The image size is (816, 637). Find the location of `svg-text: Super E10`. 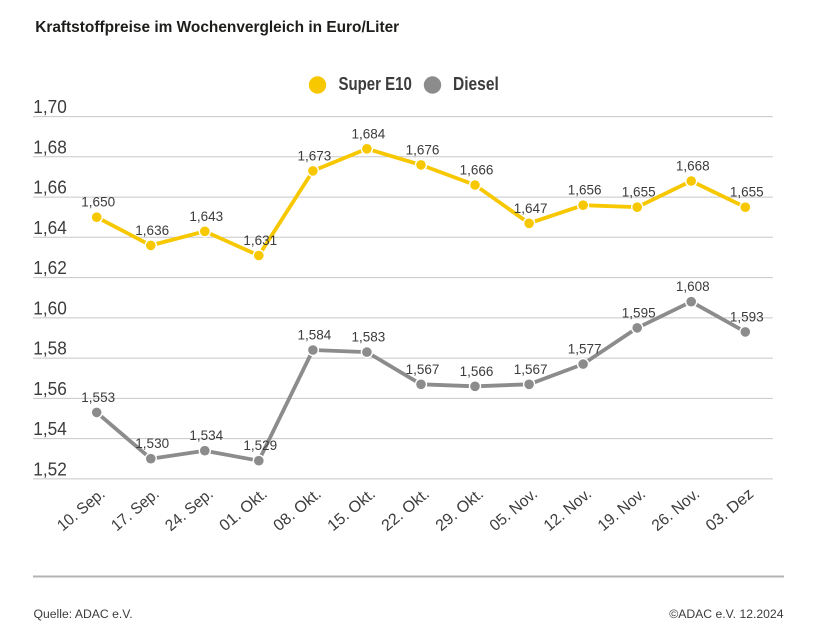

svg-text: Super E10 is located at coordinates (375, 84).